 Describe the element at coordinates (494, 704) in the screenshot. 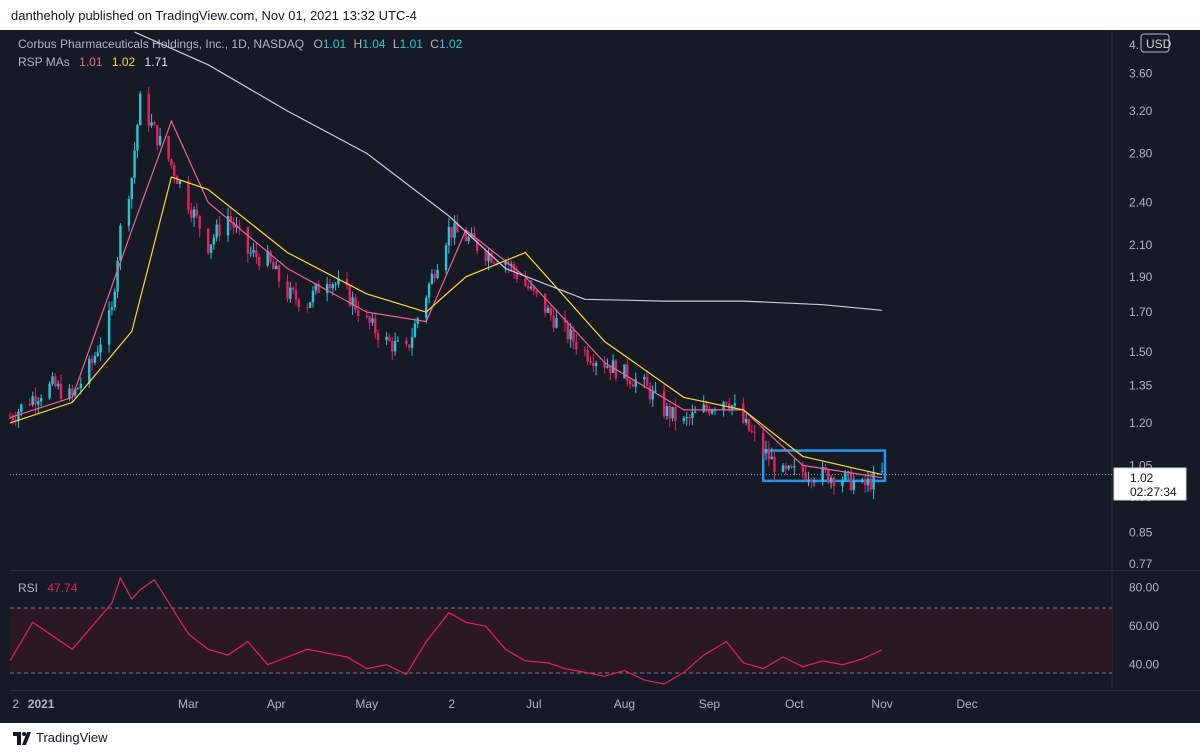

I see `time-axis: 2 2021 Mar Apr May 2 Jul Aug Sep Oct Nov Dec` at that location.